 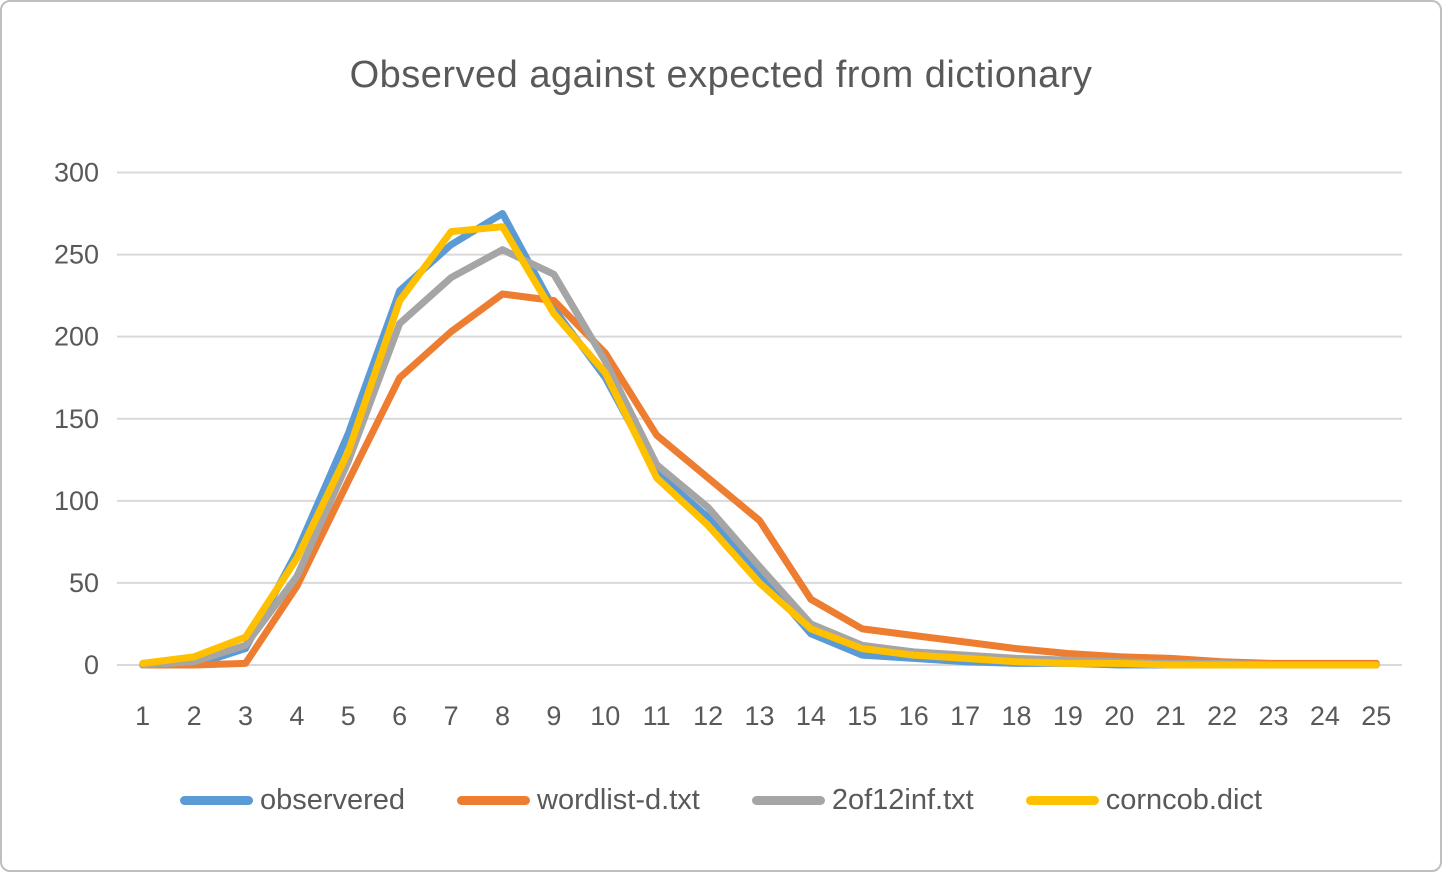 I want to click on legend-item-2of12inf.txt: 2of12inf.txt, so click(x=862, y=800).